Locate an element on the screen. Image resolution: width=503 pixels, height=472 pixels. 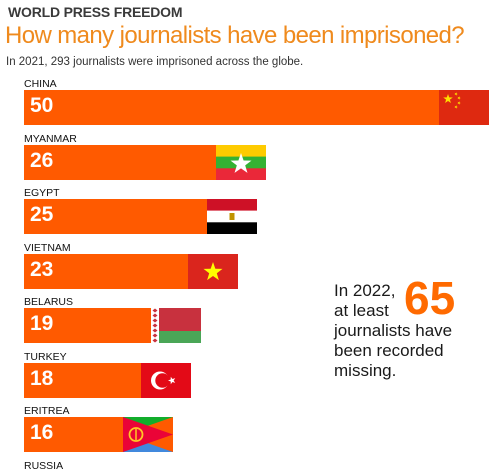
chart-kicker: WORLD PRESS FREEDOM is located at coordinates (95, 12).